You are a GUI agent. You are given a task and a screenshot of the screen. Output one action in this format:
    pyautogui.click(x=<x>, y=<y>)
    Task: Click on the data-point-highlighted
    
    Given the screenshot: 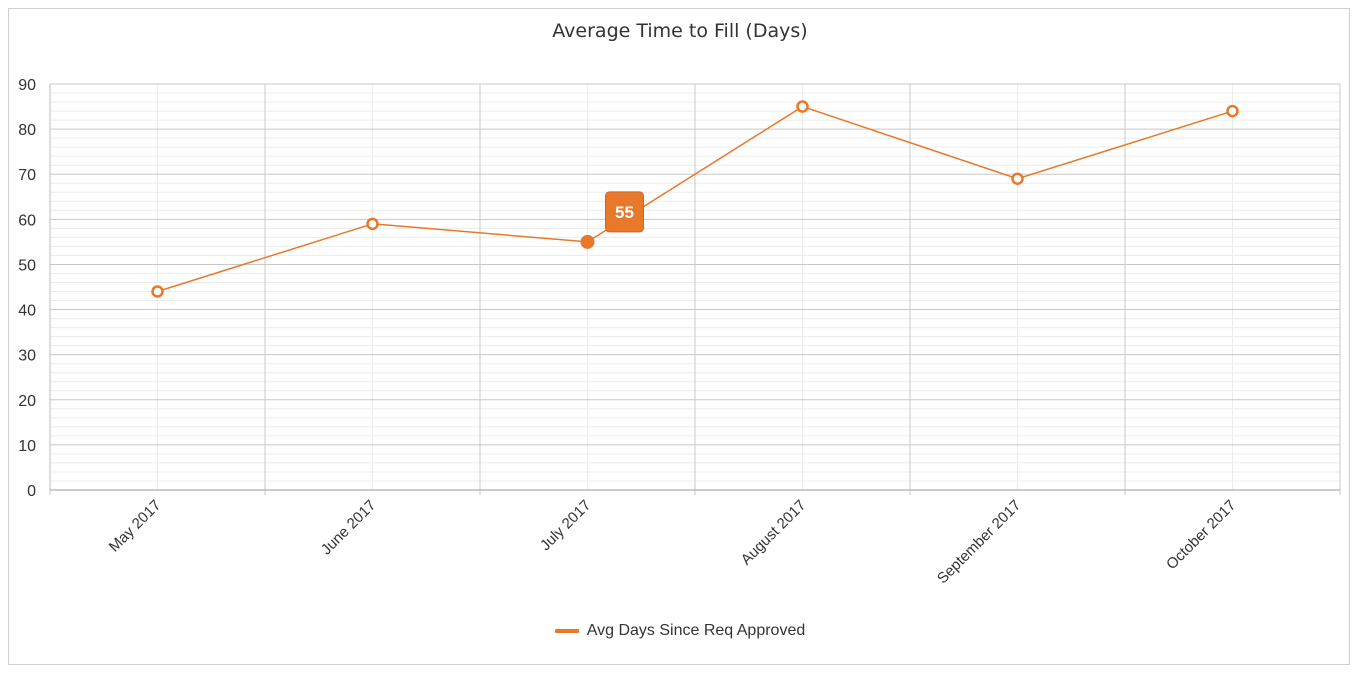 What is the action you would take?
    pyautogui.click(x=587, y=241)
    